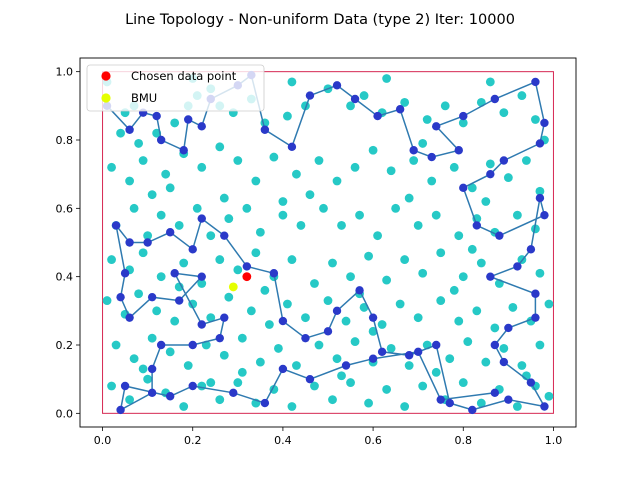 This screenshot has width=640, height=484. I want to click on legend-marker, so click(106, 98).